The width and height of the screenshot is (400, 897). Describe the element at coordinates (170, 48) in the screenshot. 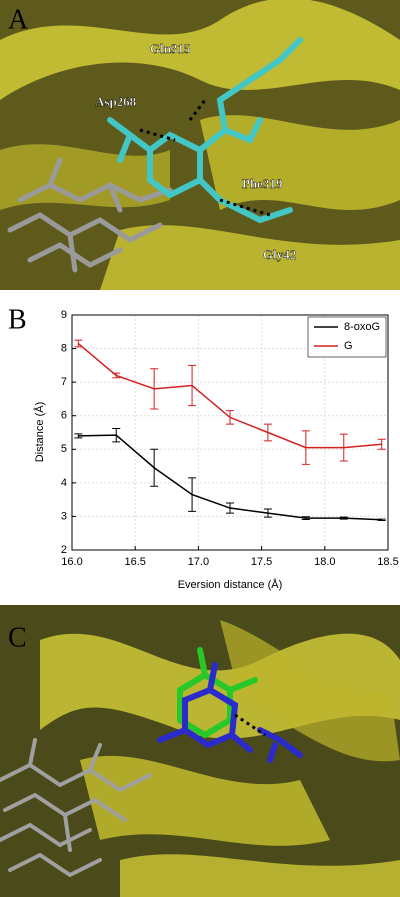

I see `residue-label: Gln315` at that location.